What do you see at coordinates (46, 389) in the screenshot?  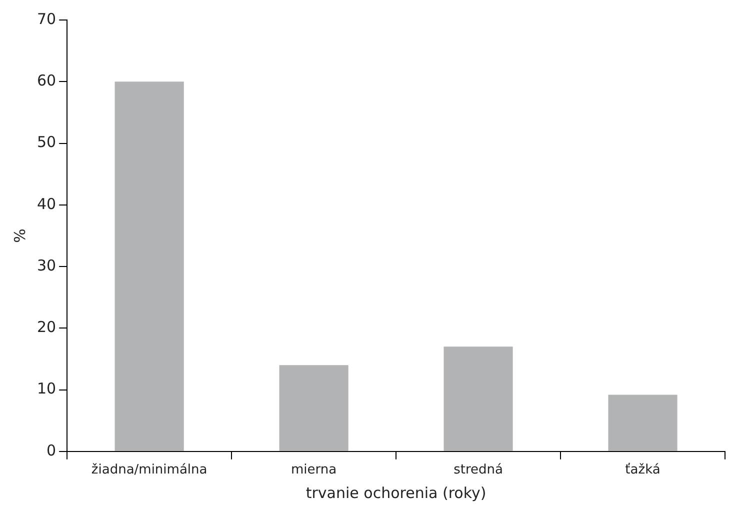 I see `y-tick-label: 10` at bounding box center [46, 389].